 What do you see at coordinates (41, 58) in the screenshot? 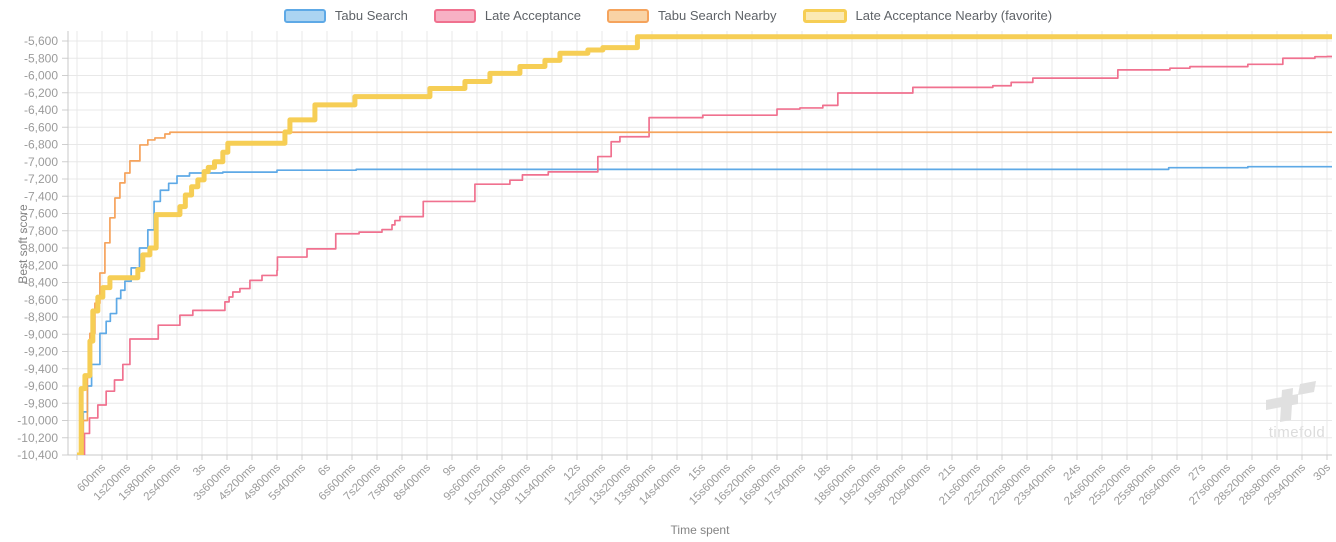
I see `y-tick-label: -5,800` at bounding box center [41, 58].